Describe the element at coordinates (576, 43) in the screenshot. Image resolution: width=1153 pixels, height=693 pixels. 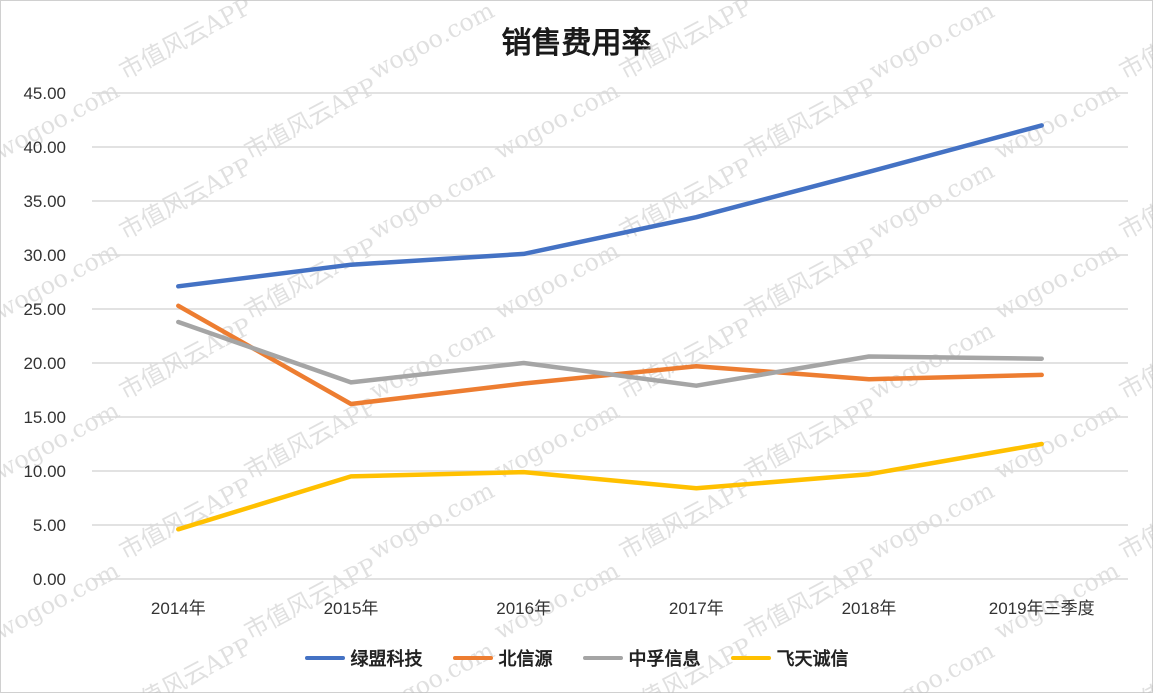
I see `chart-title: 销售费用率` at that location.